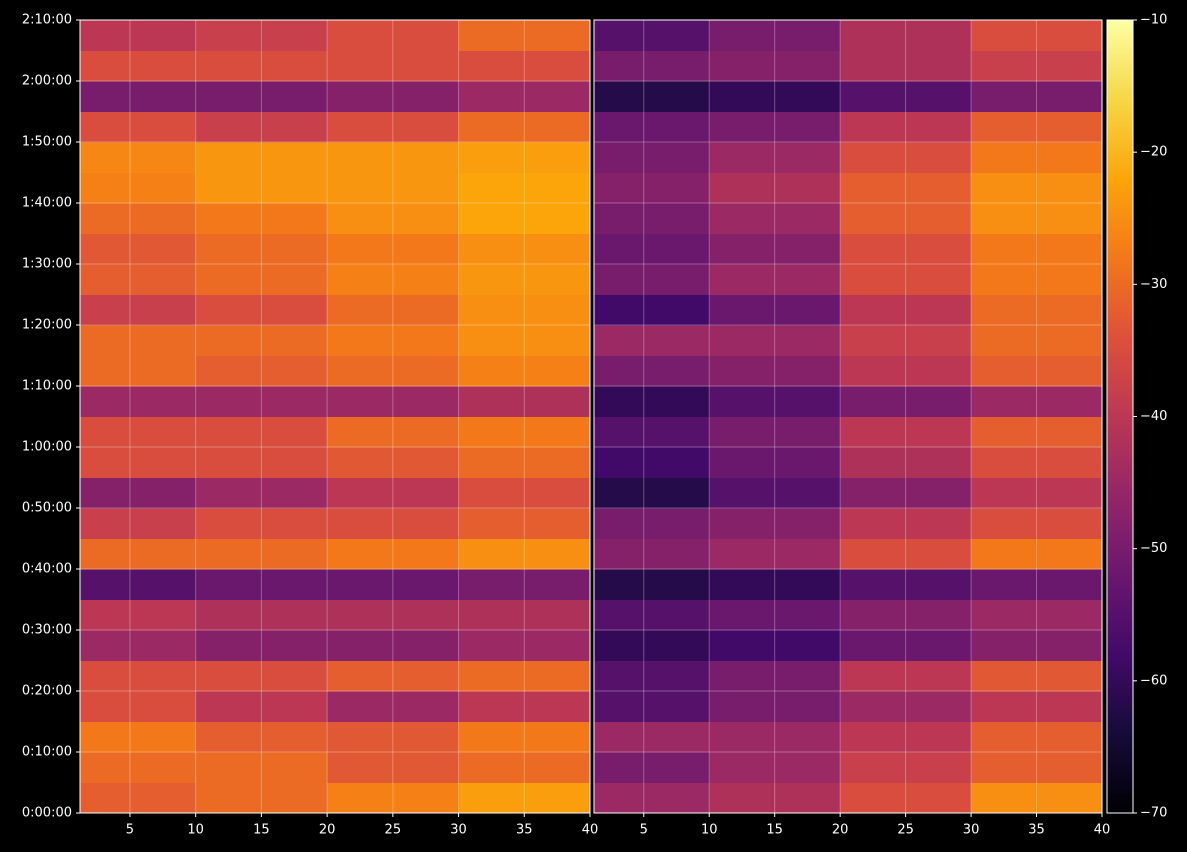  Describe the element at coordinates (47, 569) in the screenshot. I see `y-tick-label: 0:40:00` at that location.